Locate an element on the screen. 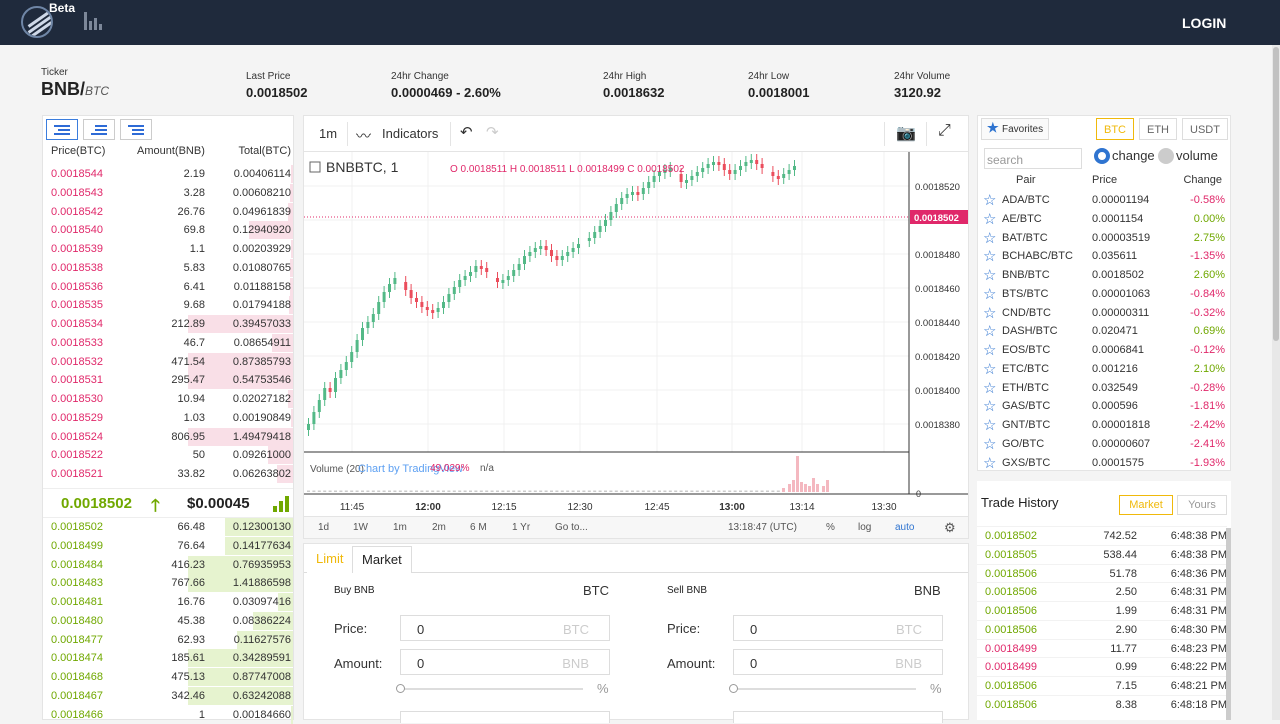 The height and width of the screenshot is (724, 1280). market-search-input: search is located at coordinates (1033, 158).